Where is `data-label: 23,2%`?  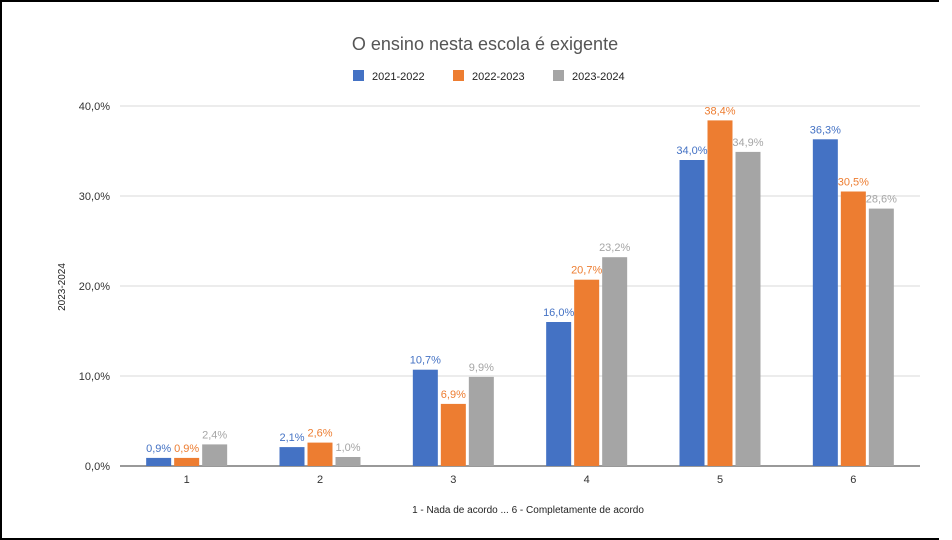 data-label: 23,2% is located at coordinates (614, 248).